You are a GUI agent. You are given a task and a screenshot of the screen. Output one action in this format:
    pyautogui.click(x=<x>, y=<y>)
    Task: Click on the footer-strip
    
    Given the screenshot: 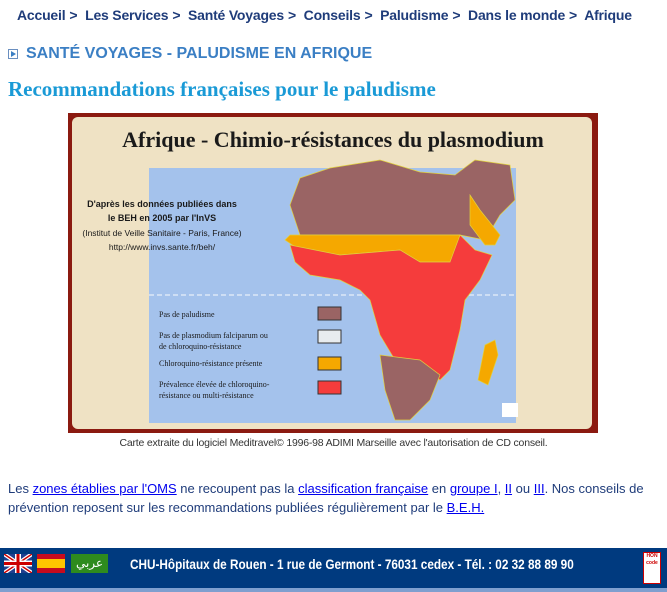 What is the action you would take?
    pyautogui.click(x=333, y=590)
    